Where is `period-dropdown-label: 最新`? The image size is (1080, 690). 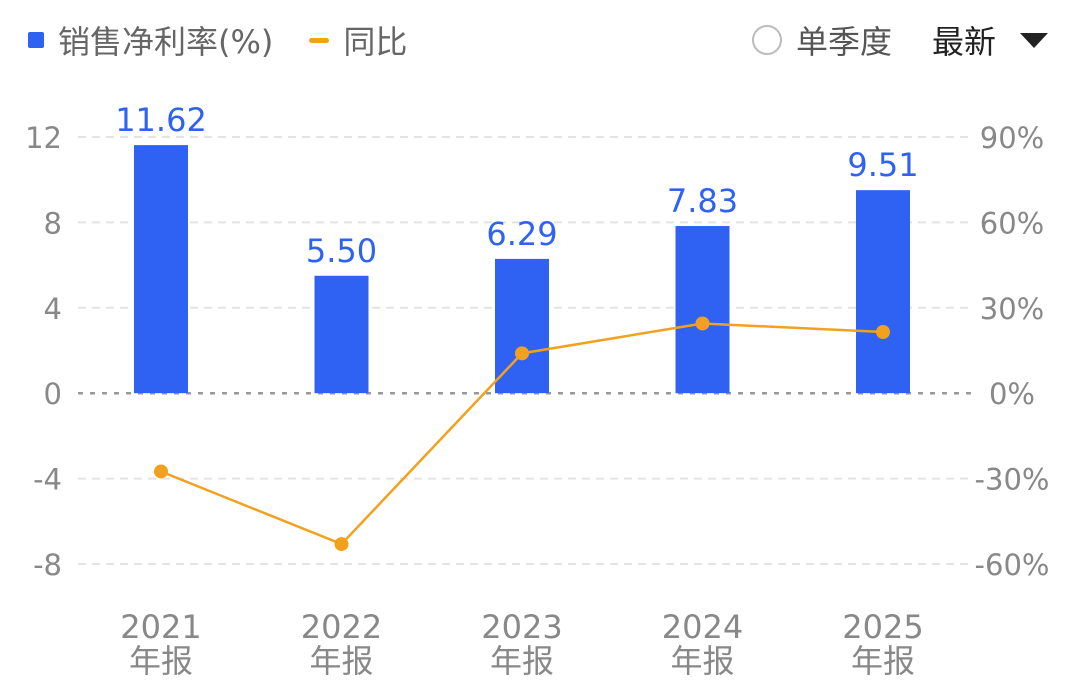
period-dropdown-label: 最新 is located at coordinates (963, 42).